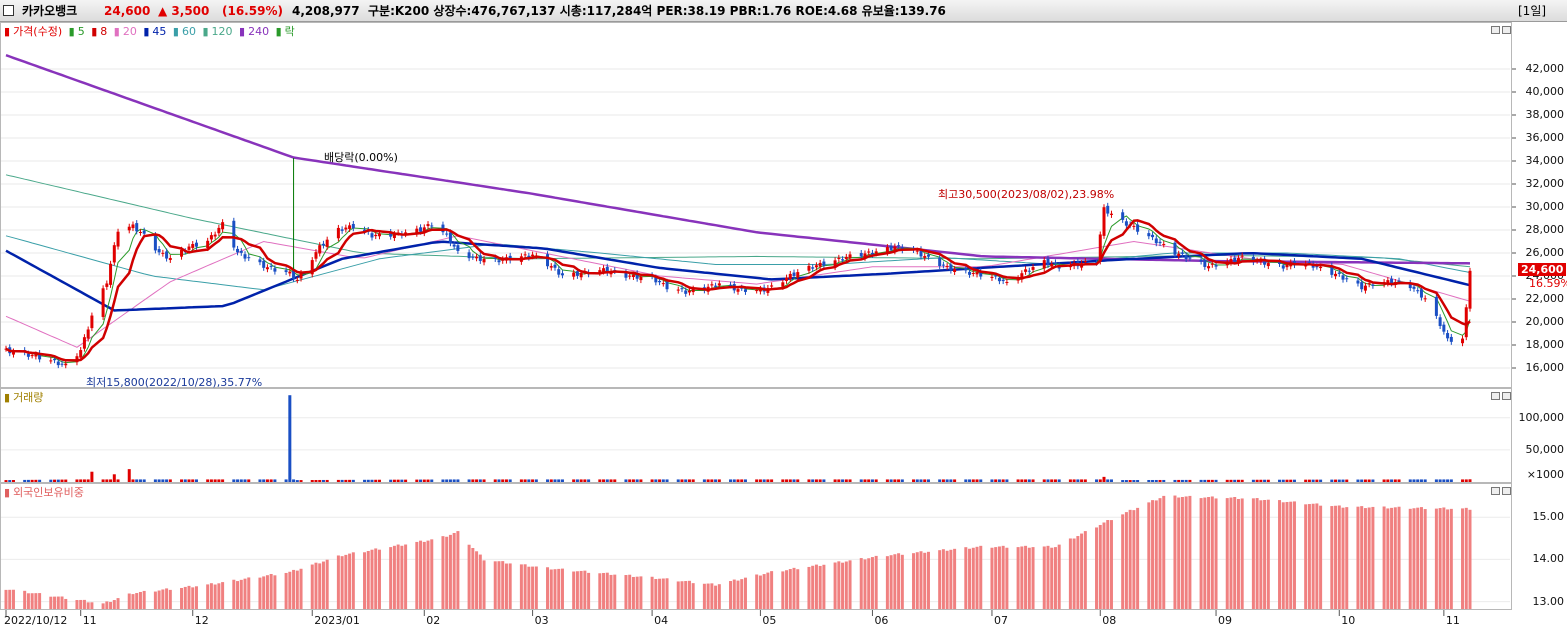  What do you see at coordinates (1548, 559) in the screenshot?
I see `foreign-tick-label: 14.00` at bounding box center [1548, 559].